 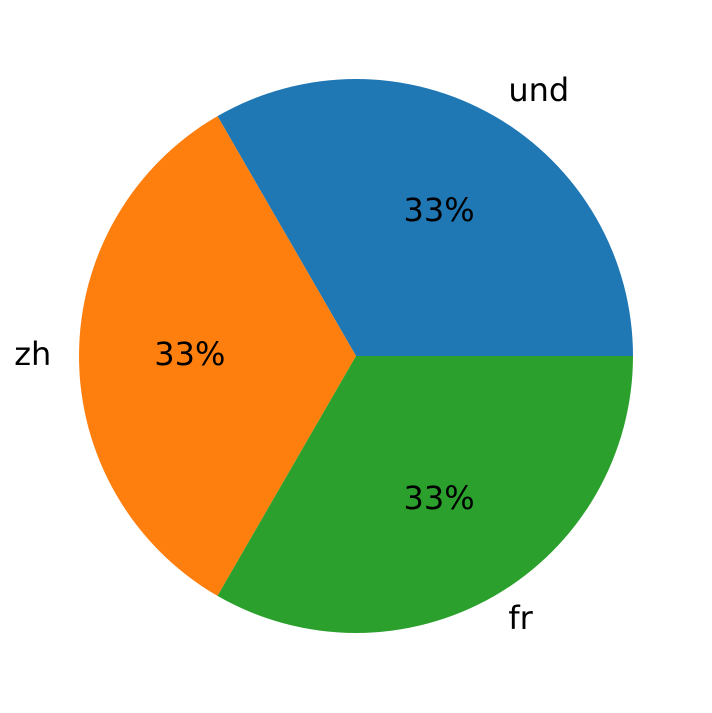 What do you see at coordinates (520, 618) in the screenshot?
I see `slice-label: fr` at bounding box center [520, 618].